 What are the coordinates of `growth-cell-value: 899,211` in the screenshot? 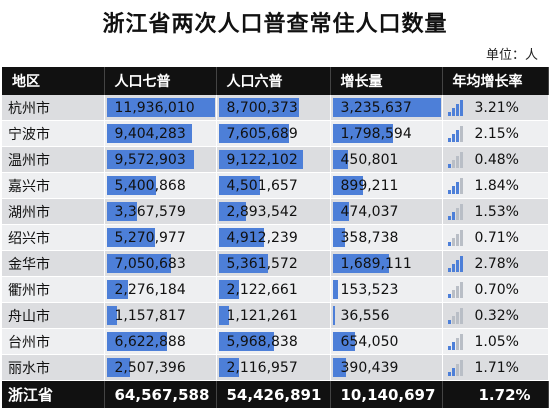 It's located at (369, 185).